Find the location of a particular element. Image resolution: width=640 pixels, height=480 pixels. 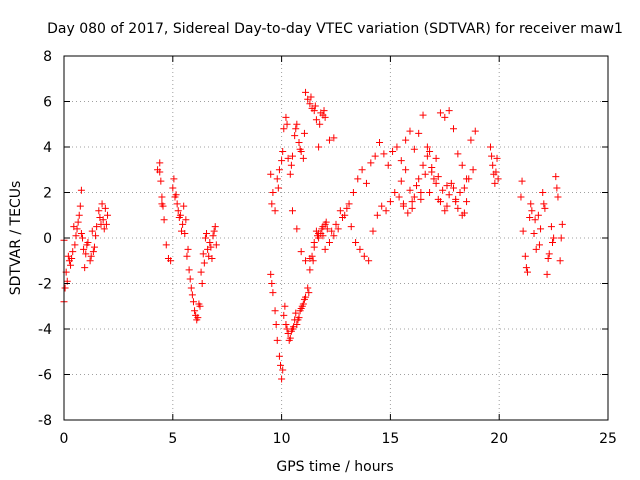

x-tick-label: 25 is located at coordinates (608, 439).